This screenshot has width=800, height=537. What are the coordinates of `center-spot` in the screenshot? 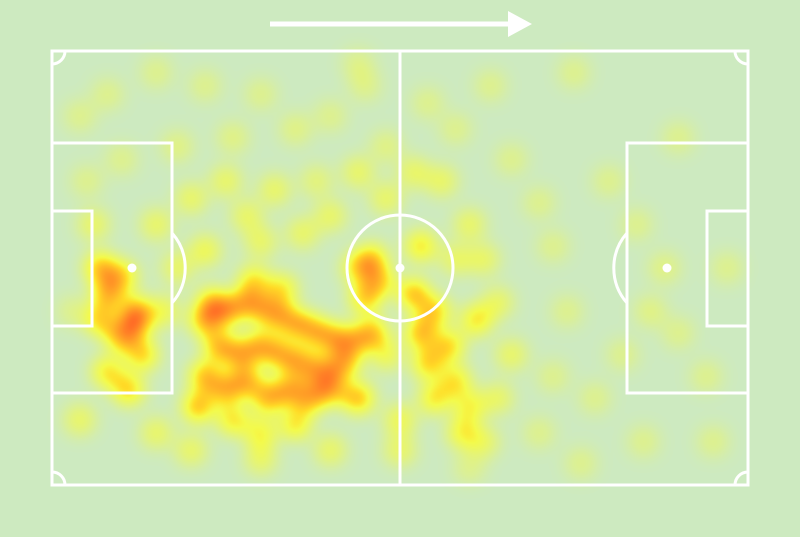 It's located at (400, 268).